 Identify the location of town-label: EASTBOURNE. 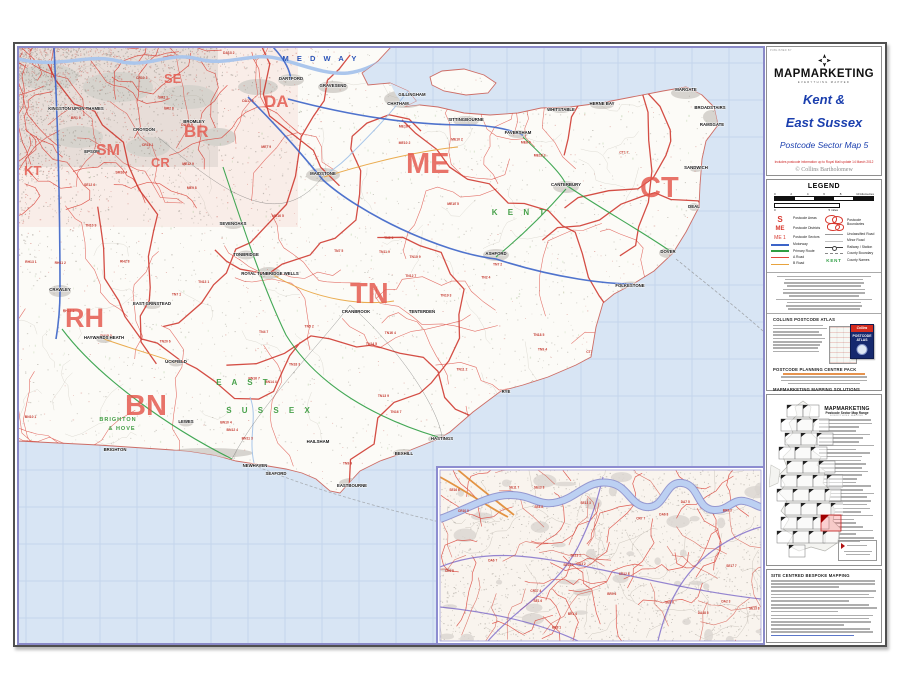
(352, 485).